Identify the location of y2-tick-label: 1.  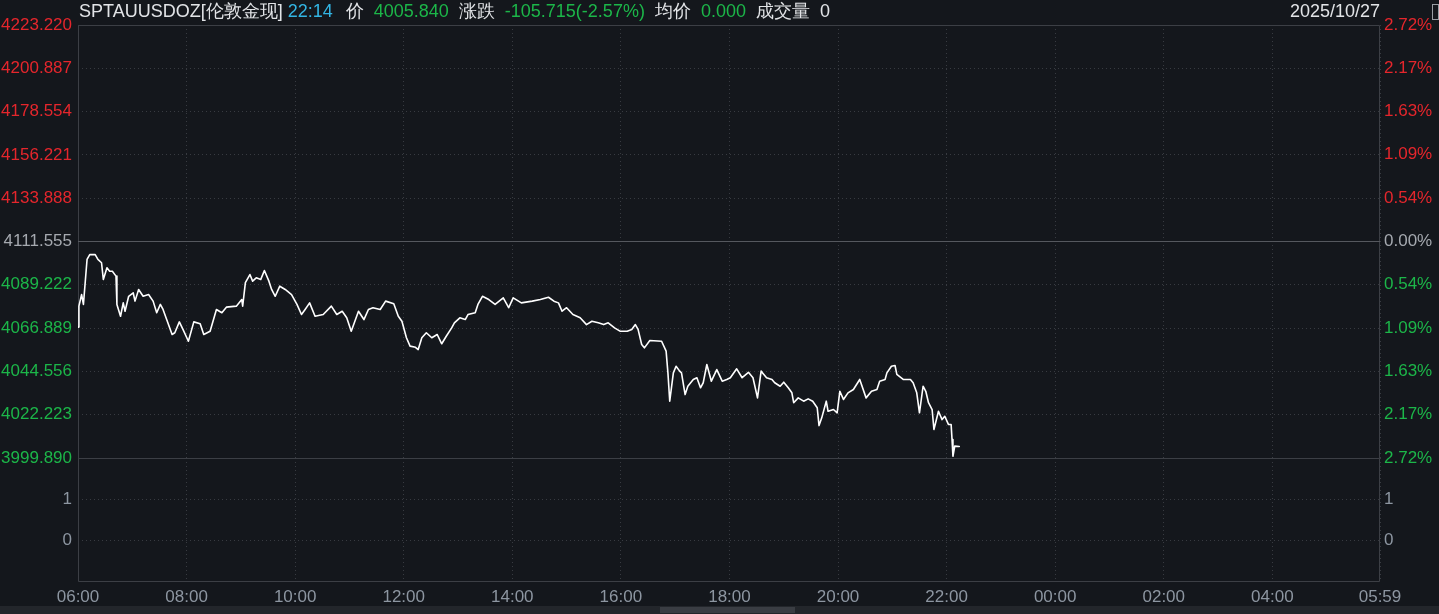
(1389, 498).